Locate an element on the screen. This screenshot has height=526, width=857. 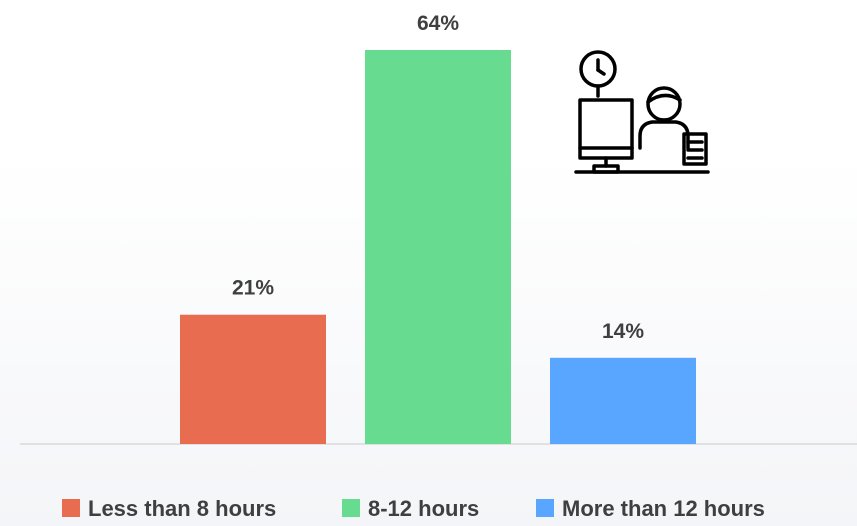
legend-swatch-less-than-8-hours is located at coordinates (71, 508).